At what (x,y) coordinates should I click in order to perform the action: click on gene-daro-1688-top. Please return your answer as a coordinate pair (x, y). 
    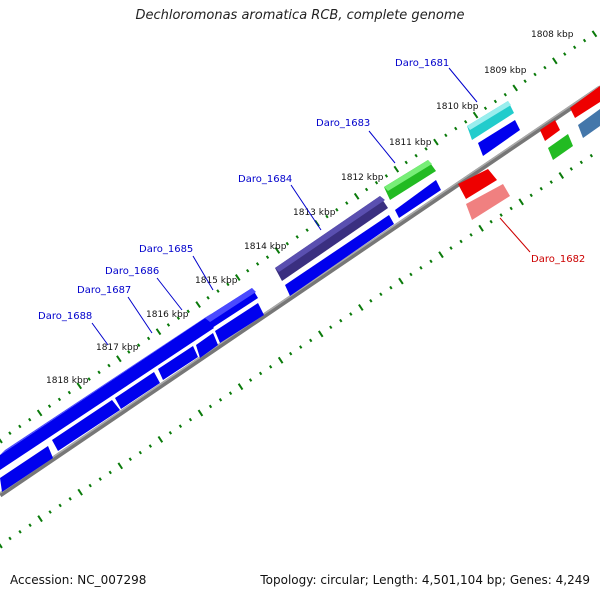
    Looking at the image, I should click on (106, 384).